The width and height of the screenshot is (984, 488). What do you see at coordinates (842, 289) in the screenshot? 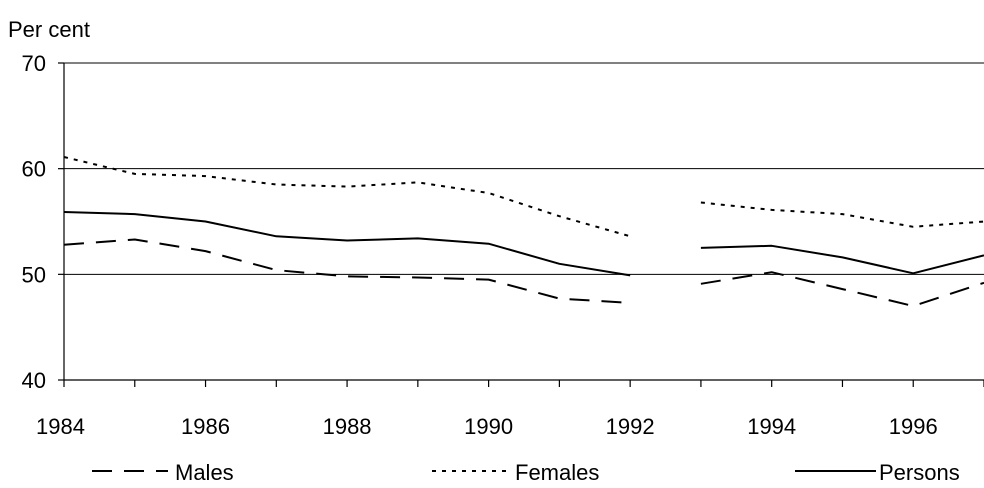
I see `series-line-males-1993-1997` at bounding box center [842, 289].